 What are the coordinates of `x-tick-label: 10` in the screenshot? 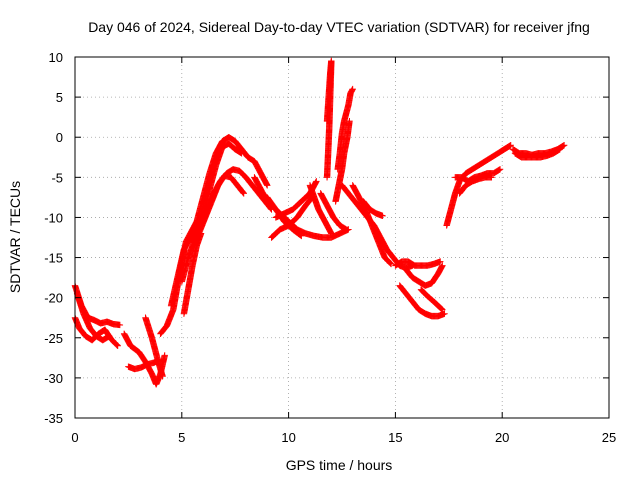 It's located at (288, 437).